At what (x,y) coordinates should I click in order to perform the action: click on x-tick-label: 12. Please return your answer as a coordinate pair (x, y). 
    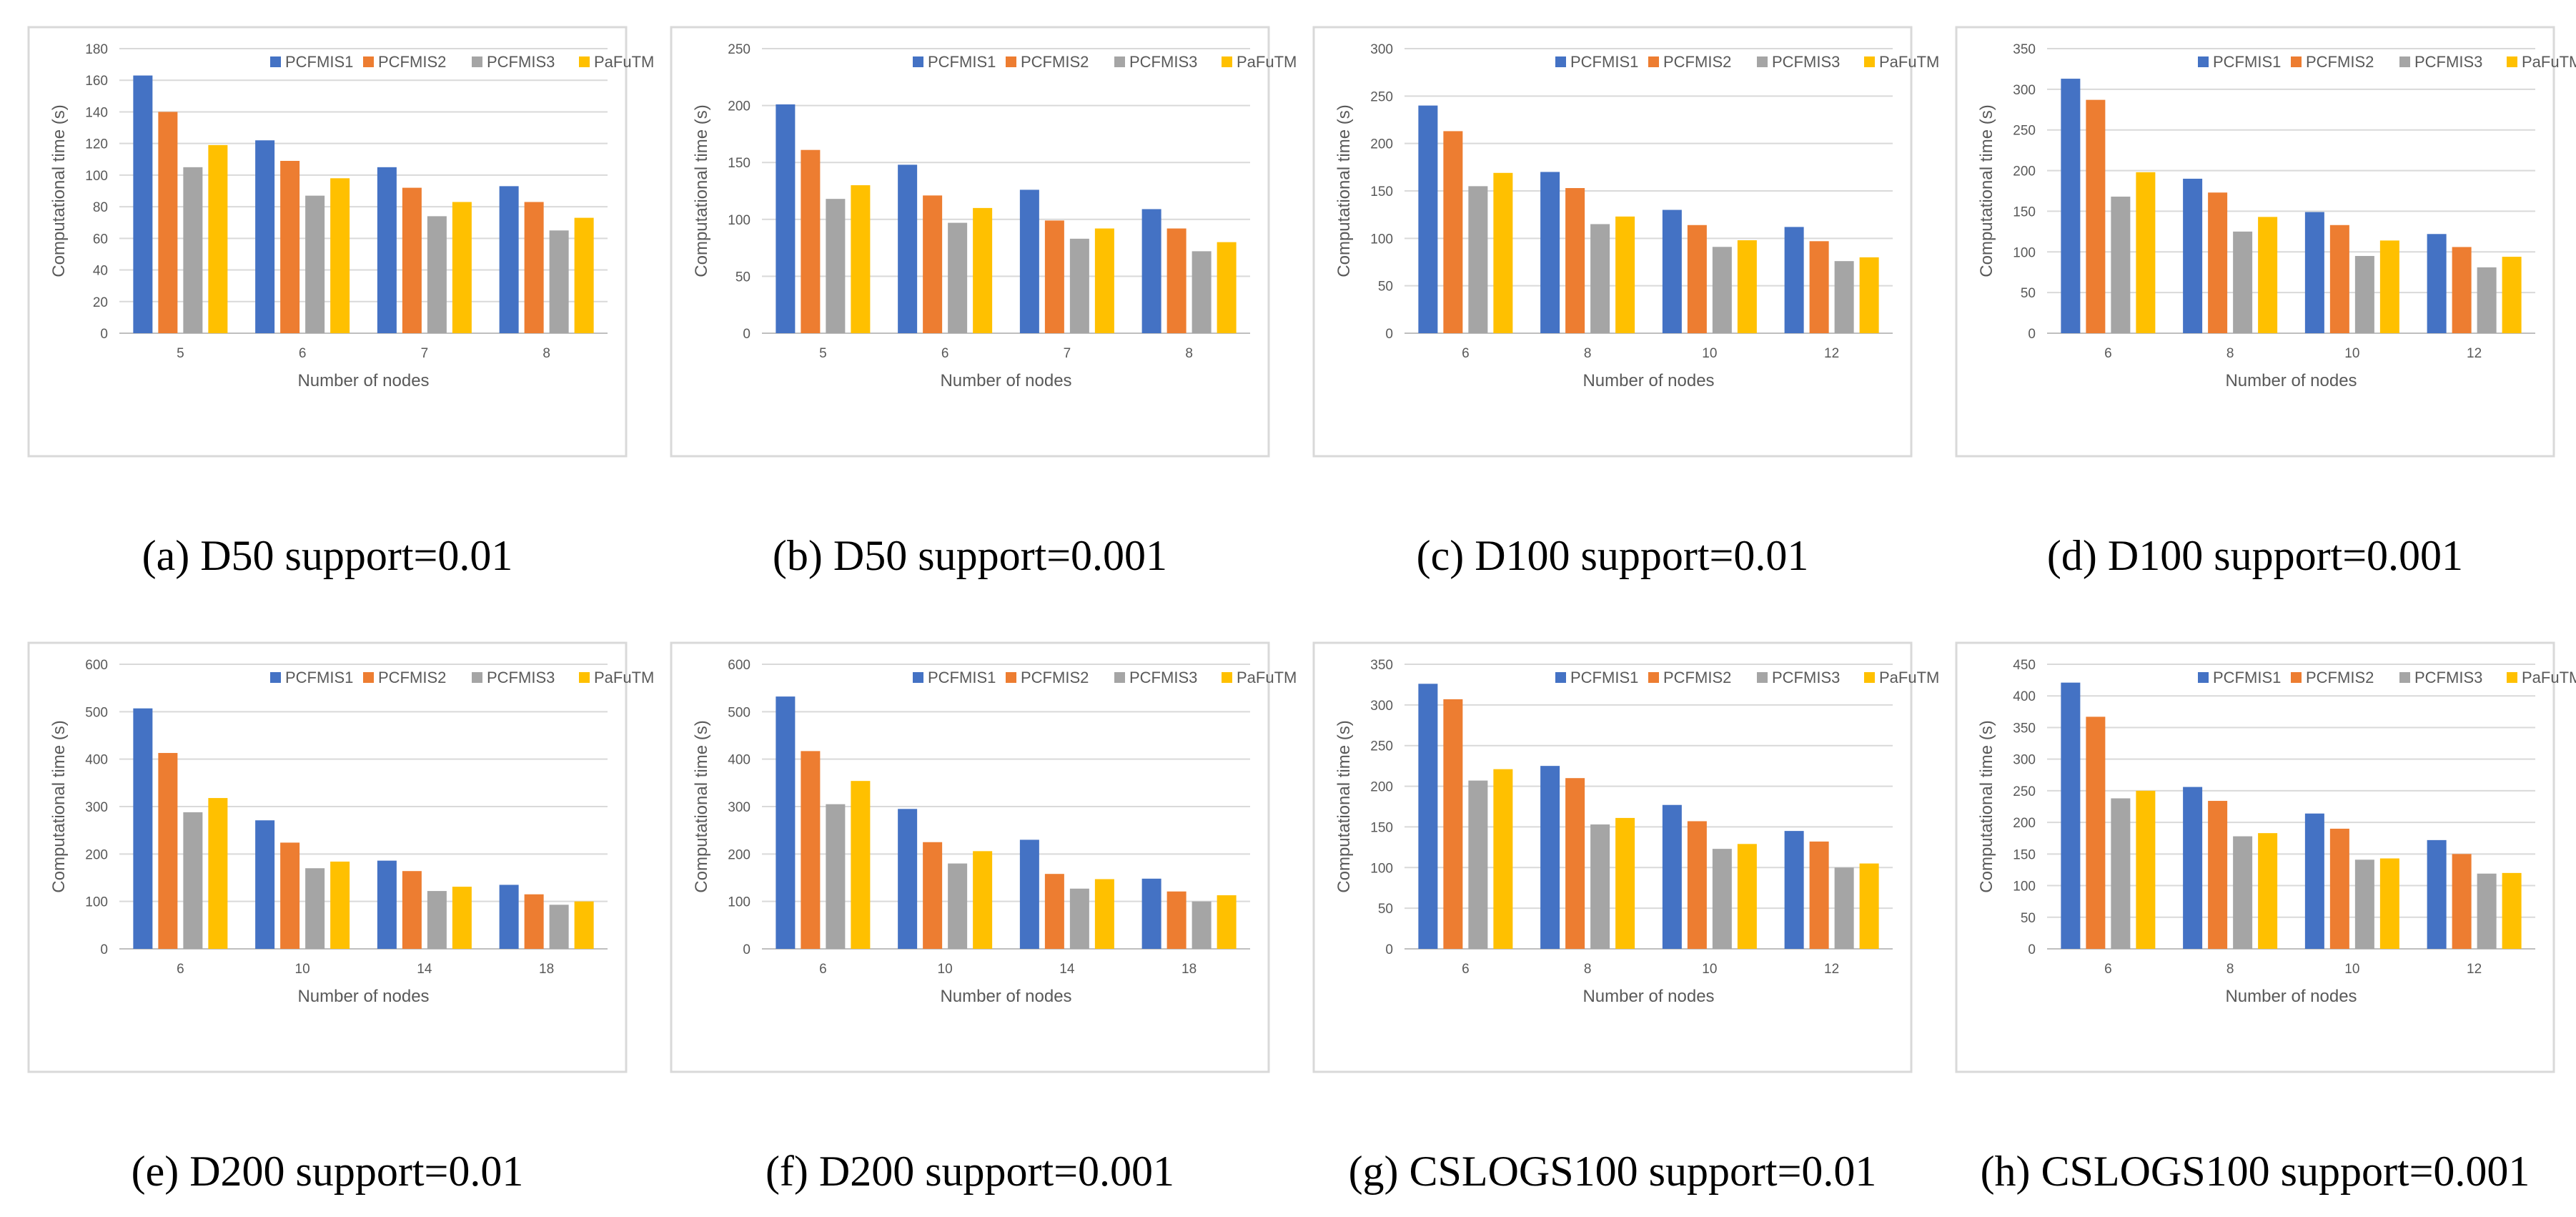
    Looking at the image, I should click on (2475, 969).